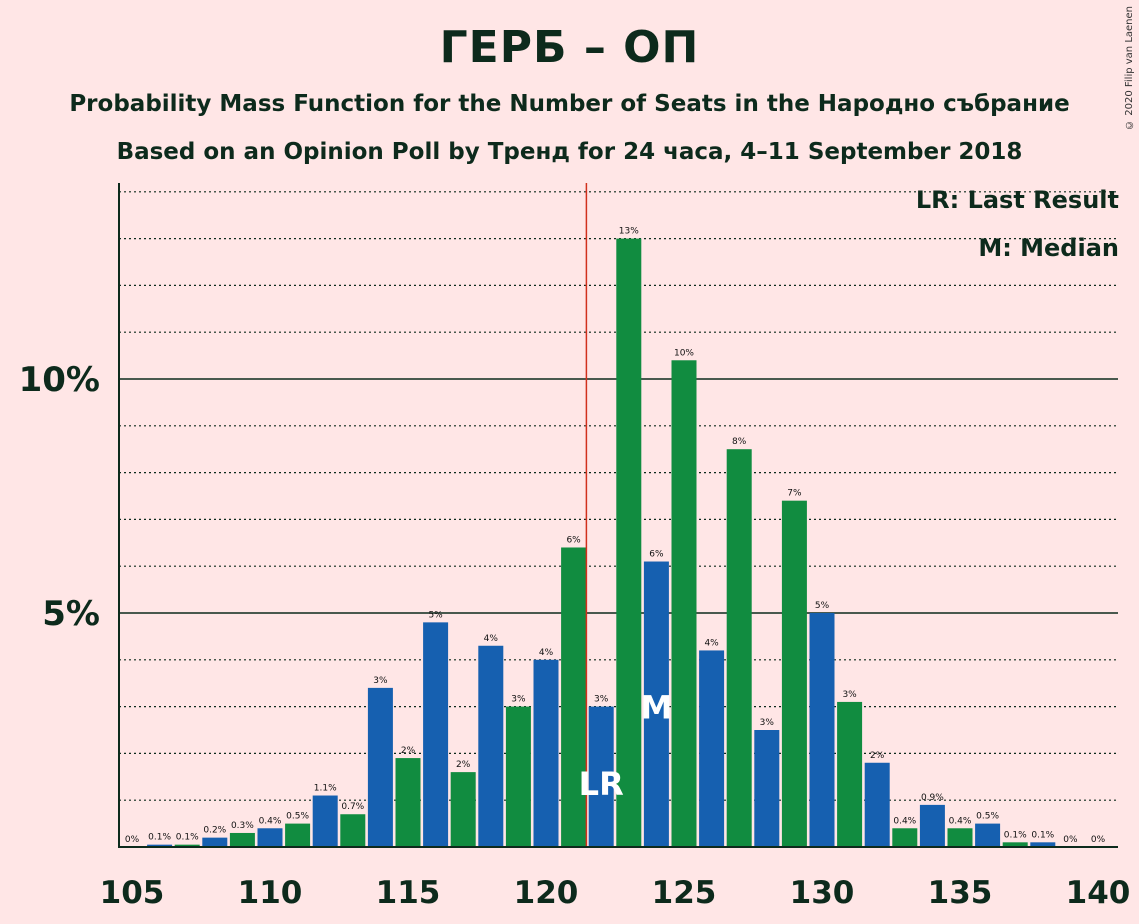 The image size is (1139, 924). What do you see at coordinates (794, 494) in the screenshot?
I see `bar-label-129: 7%` at bounding box center [794, 494].